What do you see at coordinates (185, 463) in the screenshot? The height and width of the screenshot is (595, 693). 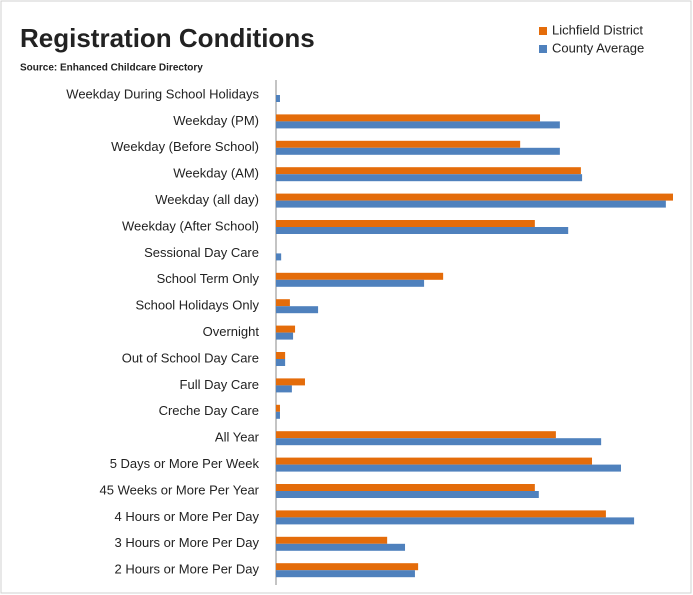 I see `y-tick-label: 5 Days or More Per Week` at bounding box center [185, 463].